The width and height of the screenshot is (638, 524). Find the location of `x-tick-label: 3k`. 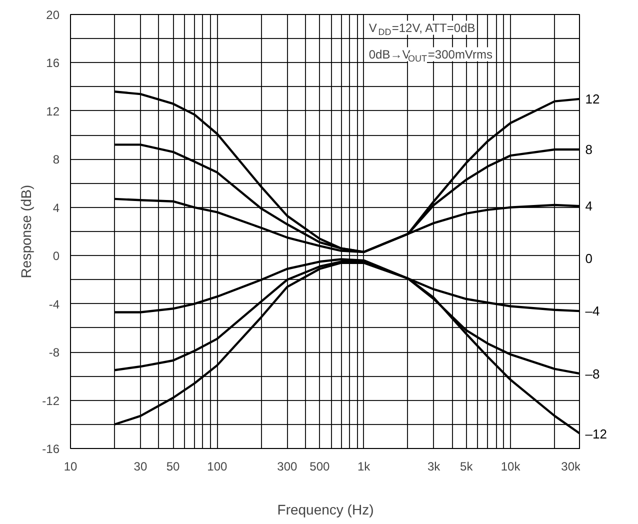

x-tick-label: 3k is located at coordinates (434, 467).